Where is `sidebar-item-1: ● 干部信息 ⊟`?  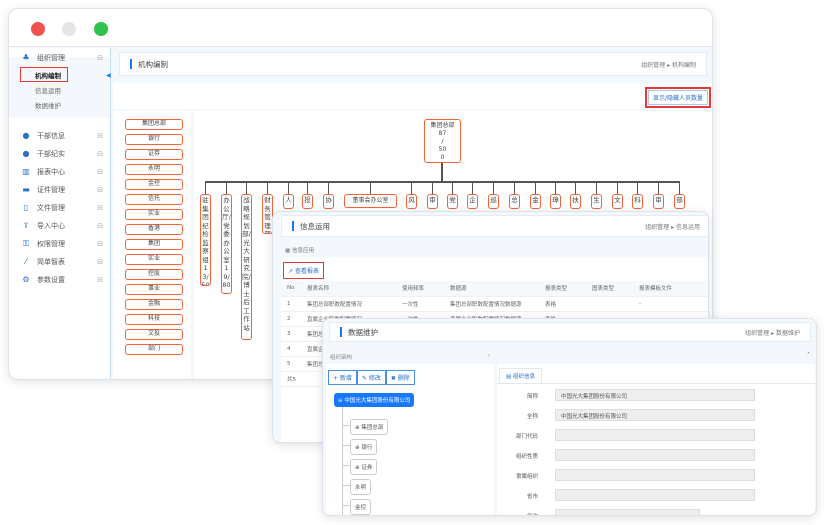
sidebar-item-1: ● 干部信息 ⊟ is located at coordinates (63, 135).